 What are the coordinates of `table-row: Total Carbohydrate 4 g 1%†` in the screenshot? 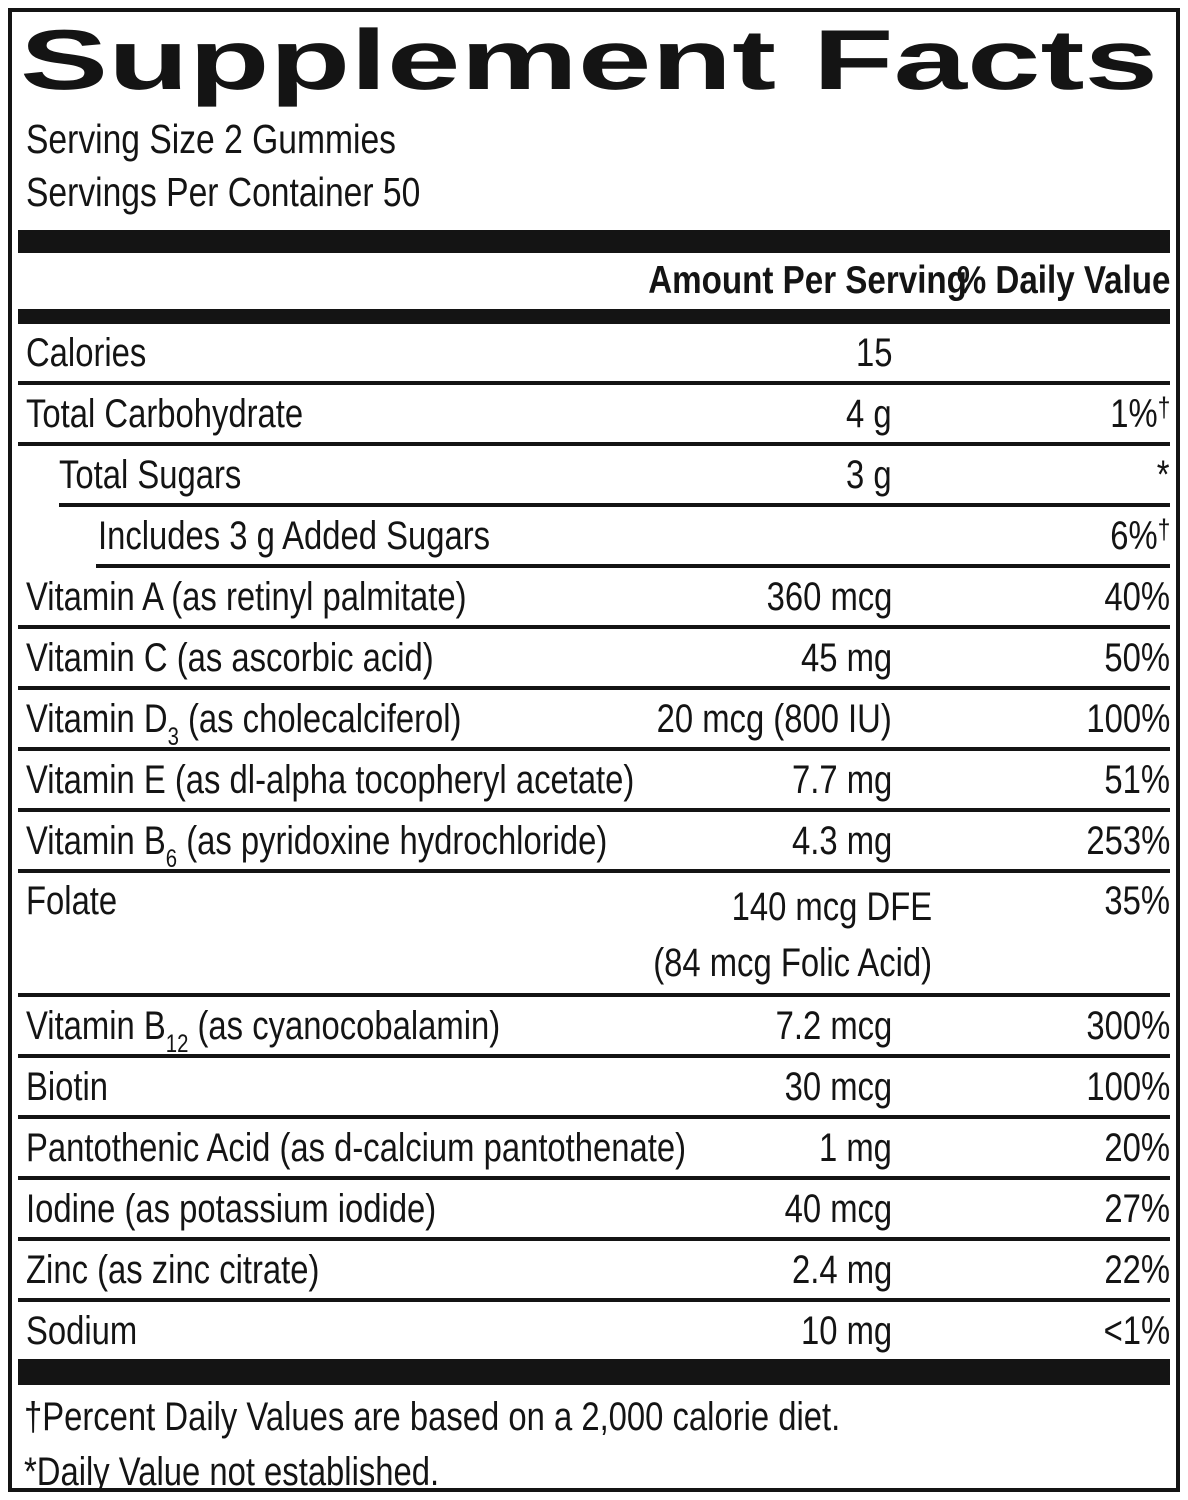 It's located at (594, 413).